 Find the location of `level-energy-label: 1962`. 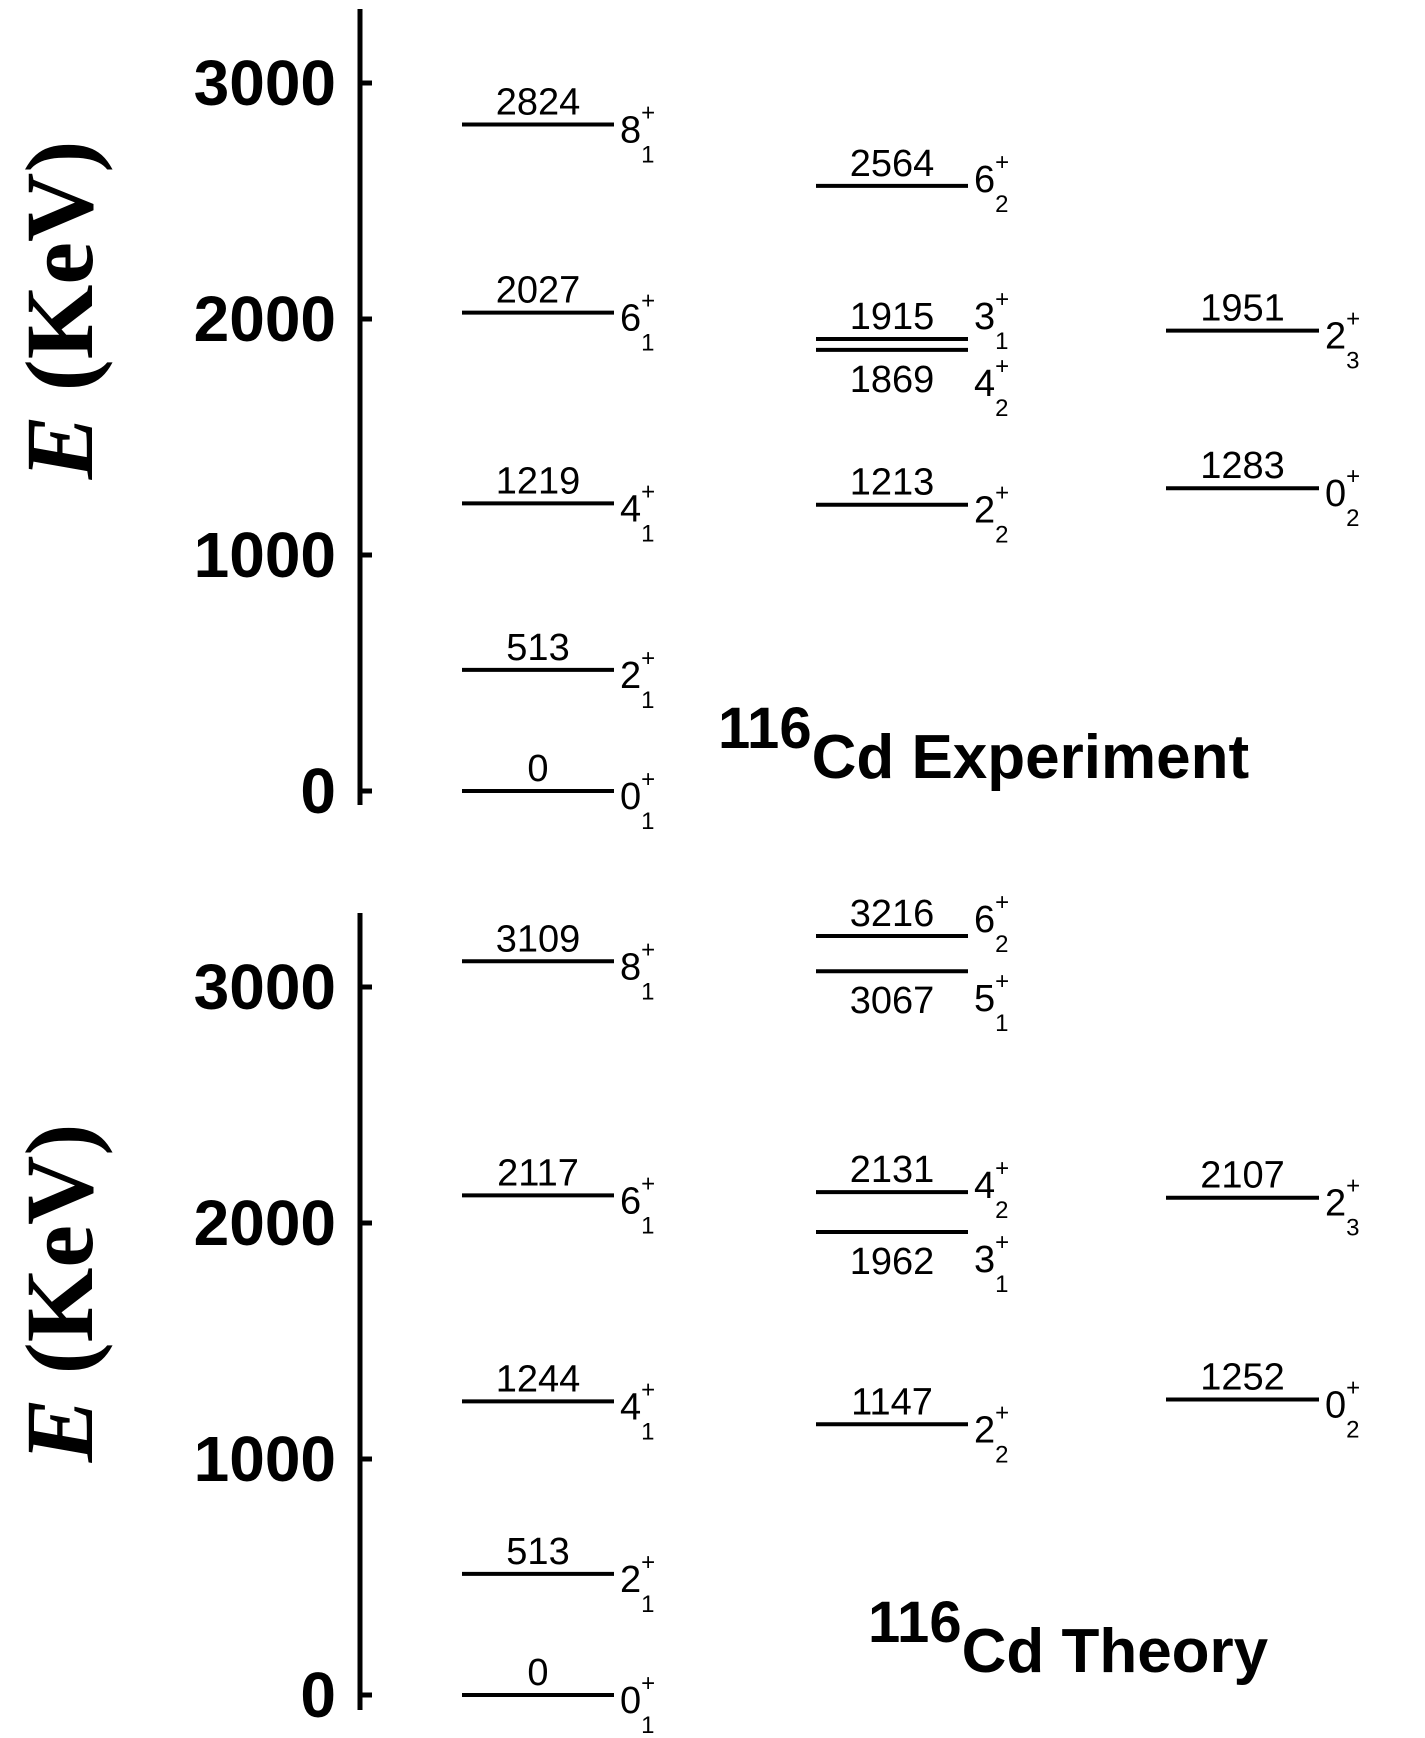

level-energy-label: 1962 is located at coordinates (892, 1262).